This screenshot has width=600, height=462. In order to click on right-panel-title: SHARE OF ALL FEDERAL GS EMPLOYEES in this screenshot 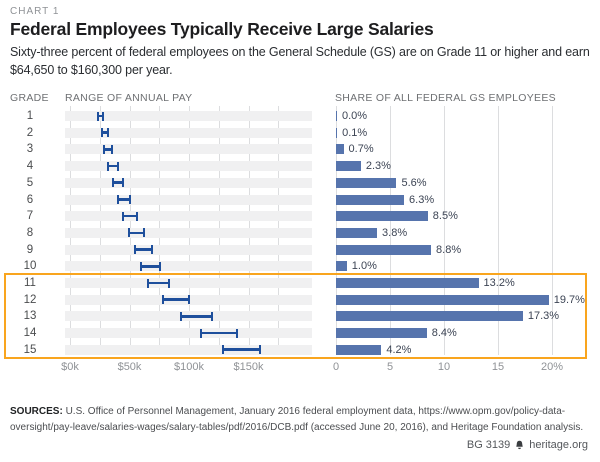, I will do `click(445, 98)`.